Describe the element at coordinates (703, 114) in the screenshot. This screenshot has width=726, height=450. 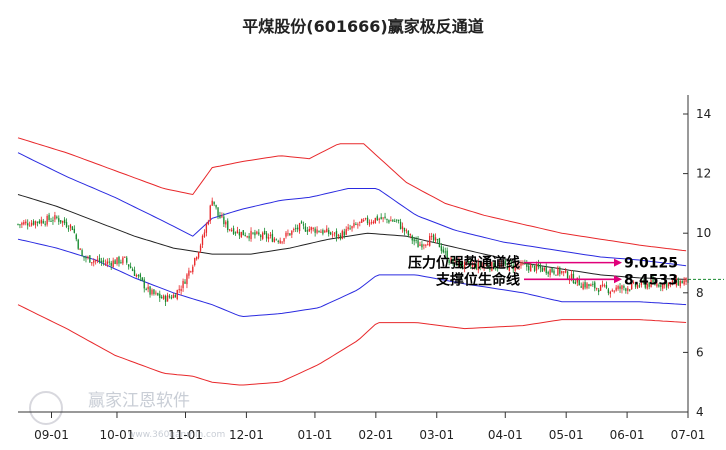
I see `y-tick-label: 14` at that location.